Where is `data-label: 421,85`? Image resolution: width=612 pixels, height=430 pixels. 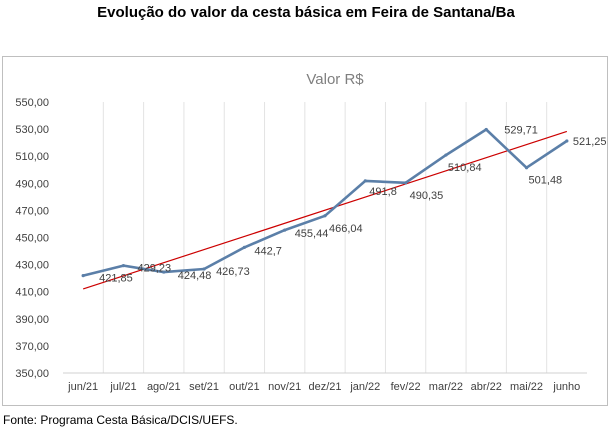
data-label: 421,85 is located at coordinates (116, 279).